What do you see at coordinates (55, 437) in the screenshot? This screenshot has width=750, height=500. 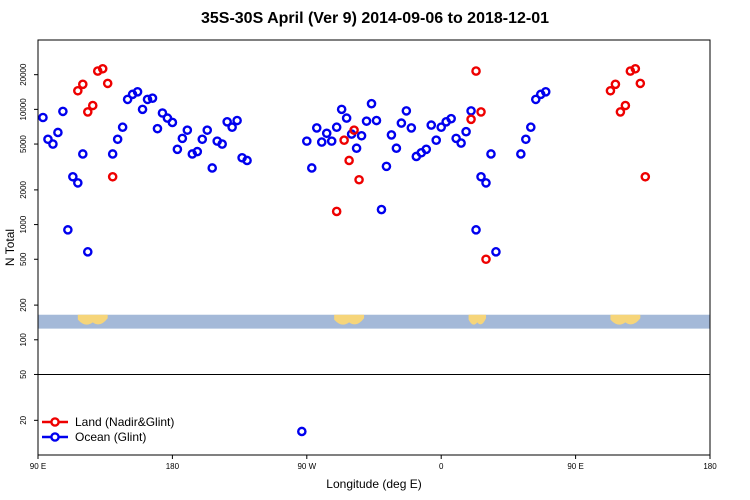 I see `legend-ocean-marker` at bounding box center [55, 437].